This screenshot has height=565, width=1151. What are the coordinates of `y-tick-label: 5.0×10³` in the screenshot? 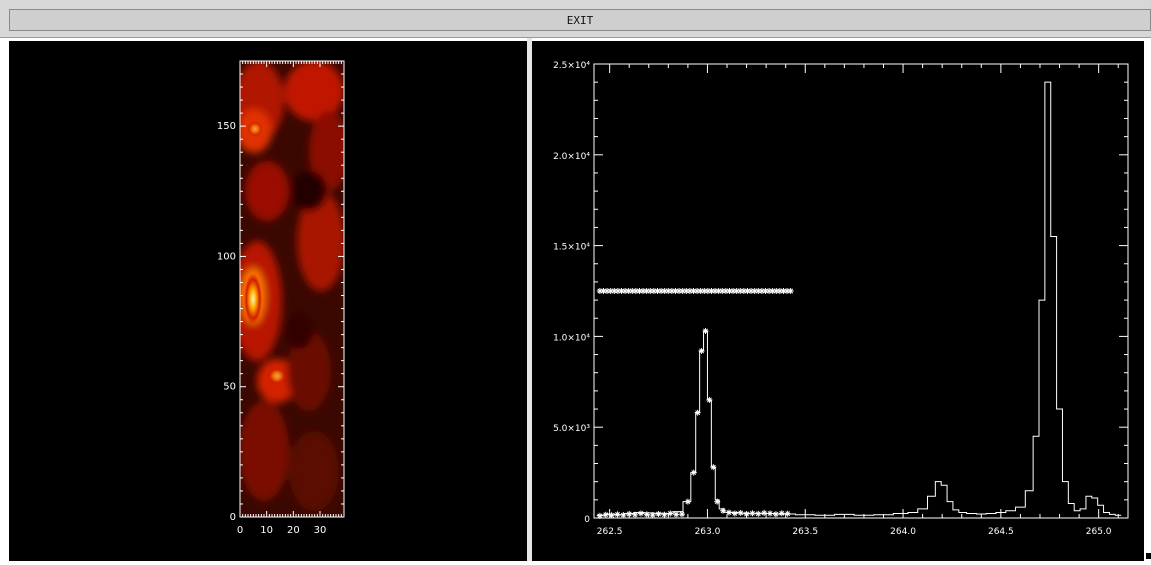 It's located at (571, 429).